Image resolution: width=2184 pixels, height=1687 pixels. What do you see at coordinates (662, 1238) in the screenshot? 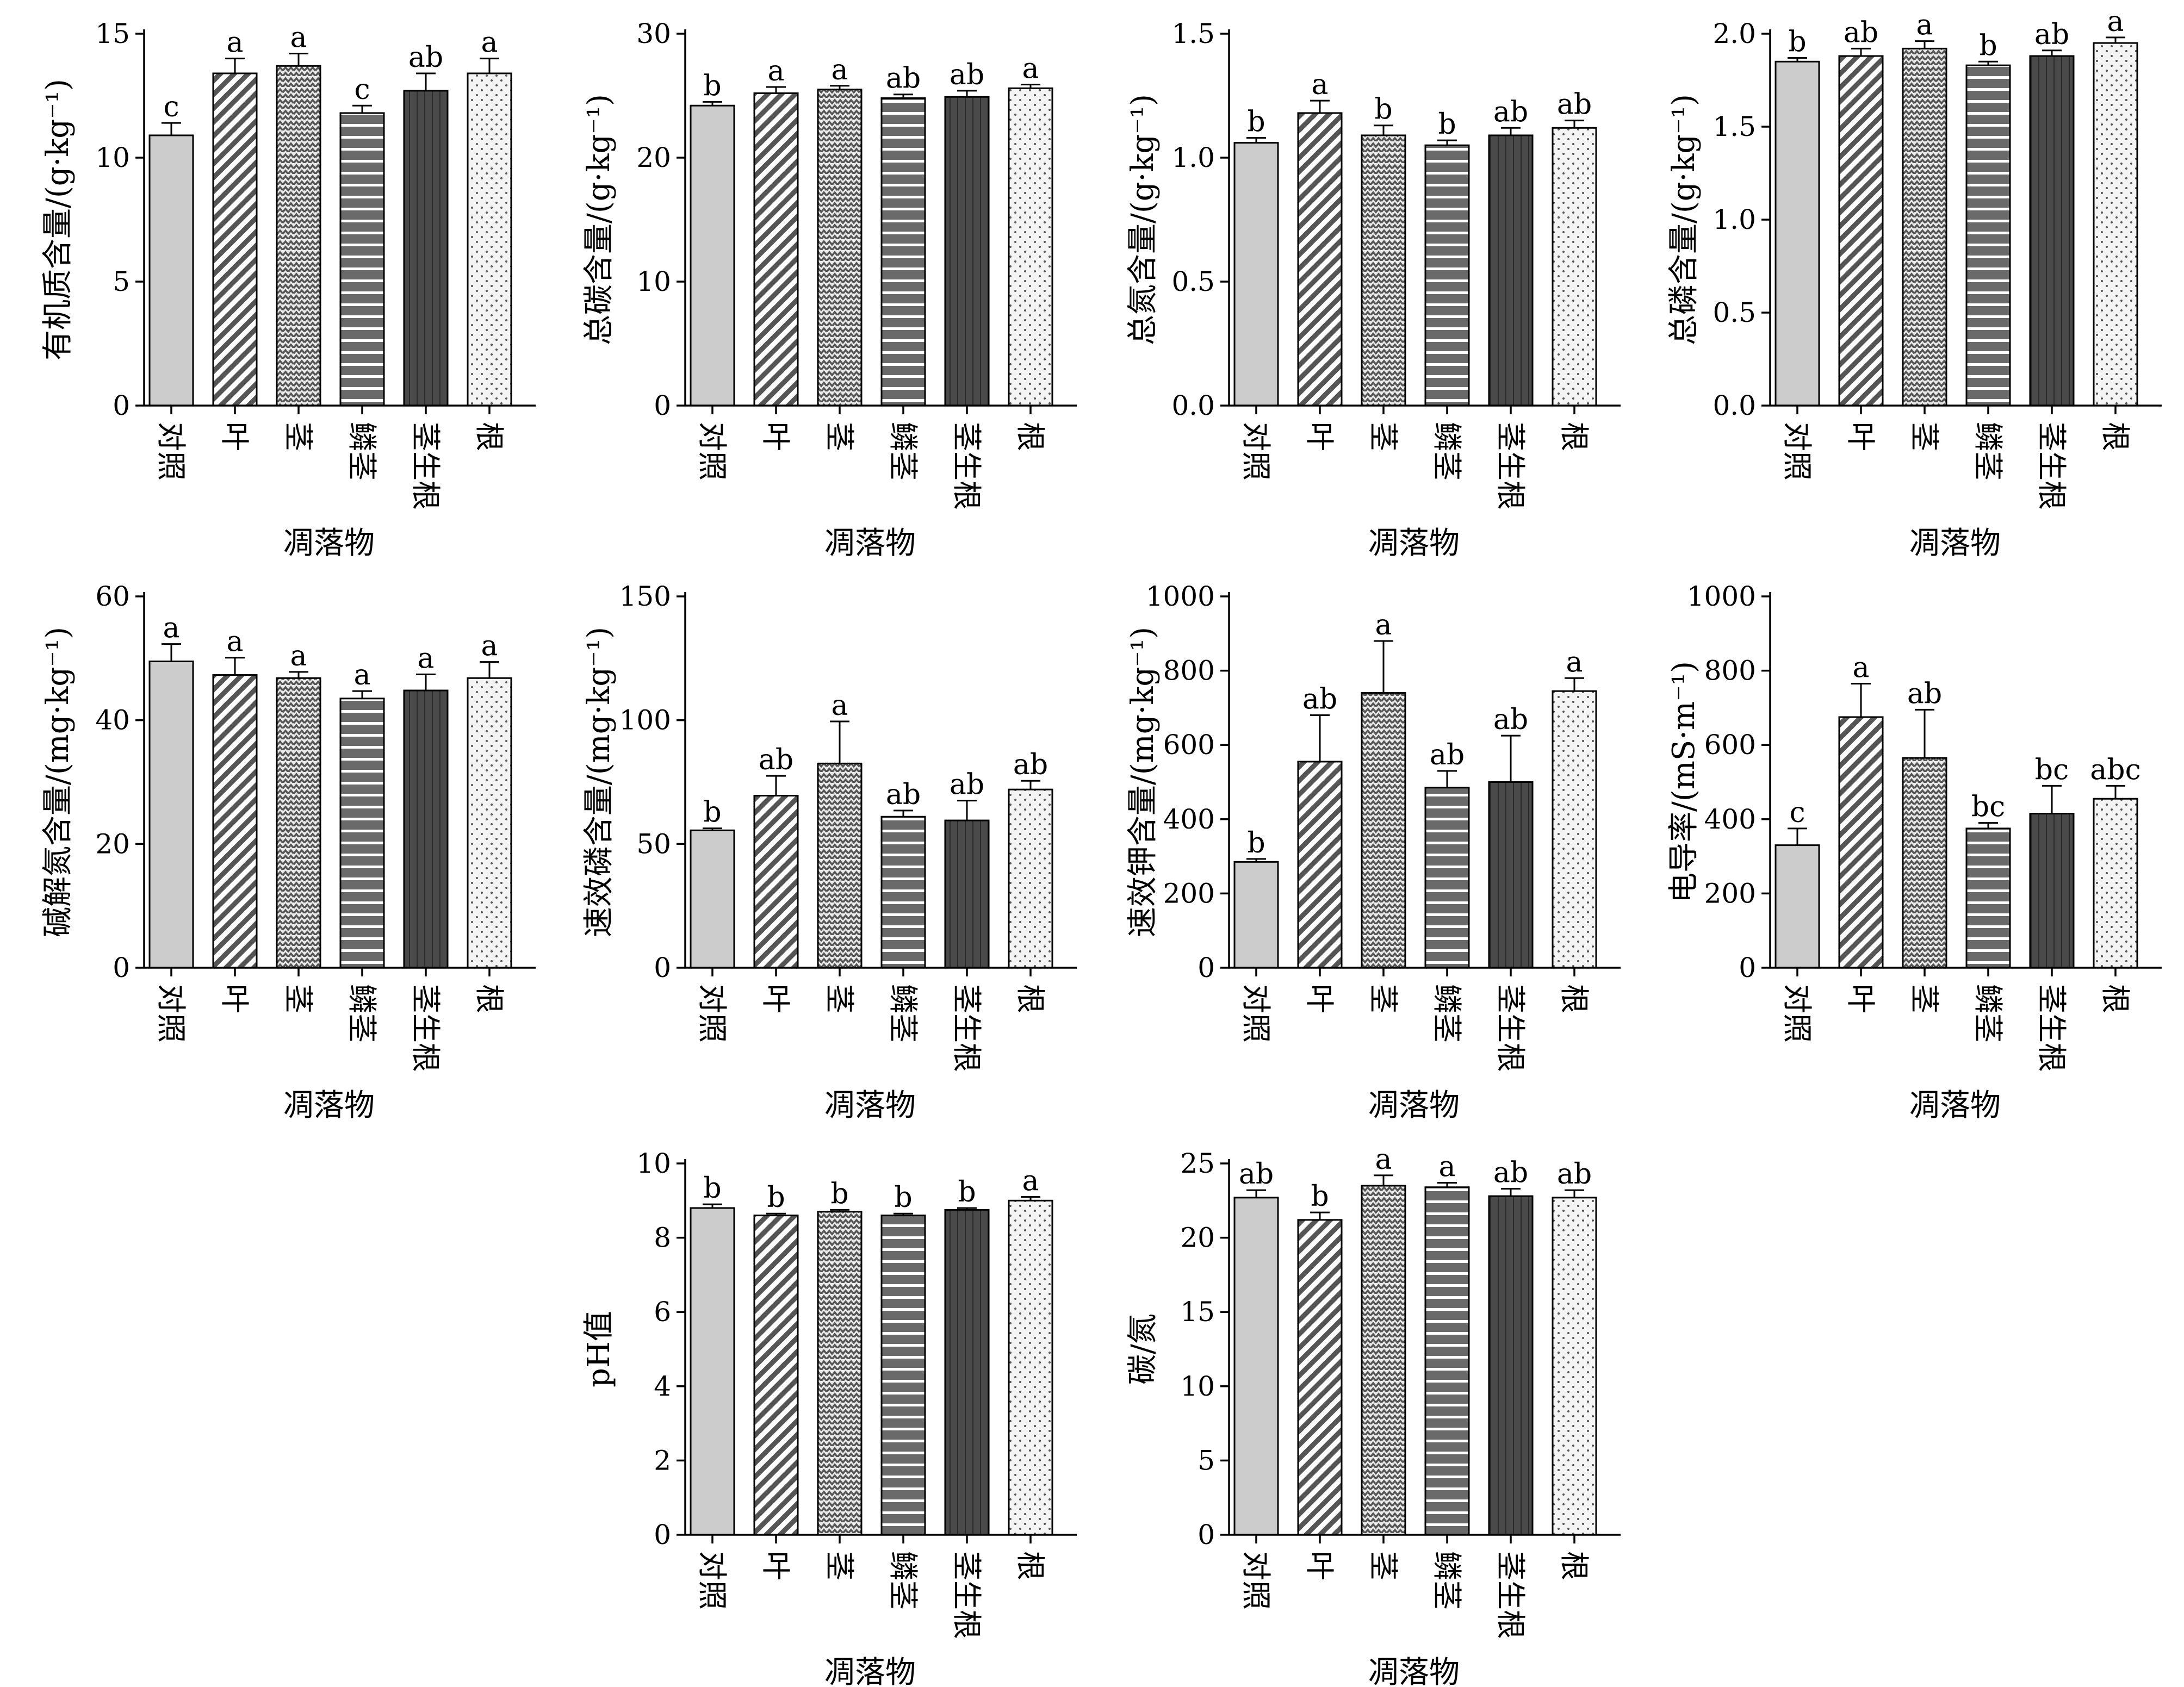
I see `y-tick-label: 8` at bounding box center [662, 1238].